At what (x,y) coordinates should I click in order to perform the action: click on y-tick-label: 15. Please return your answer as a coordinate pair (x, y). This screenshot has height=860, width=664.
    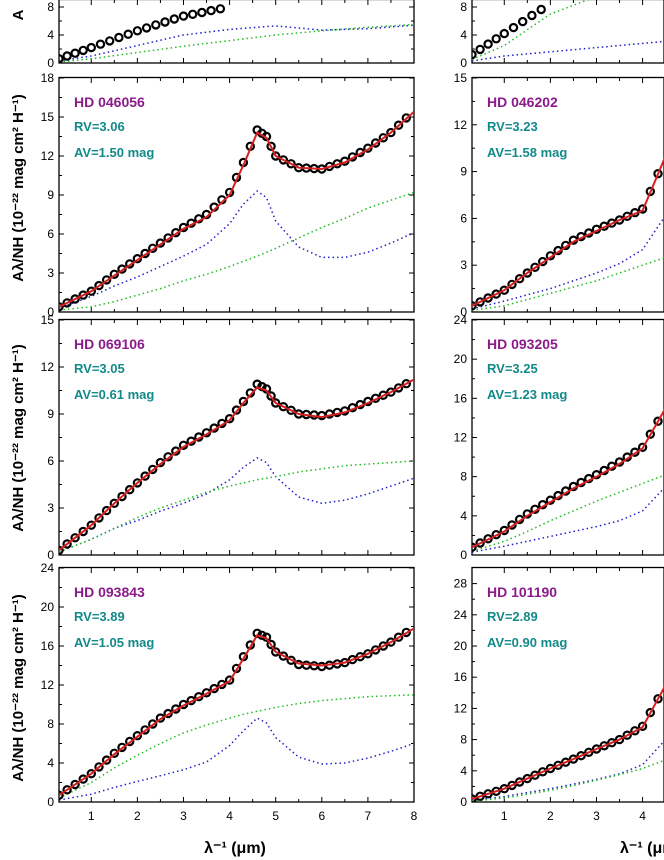
    Looking at the image, I should click on (461, 78).